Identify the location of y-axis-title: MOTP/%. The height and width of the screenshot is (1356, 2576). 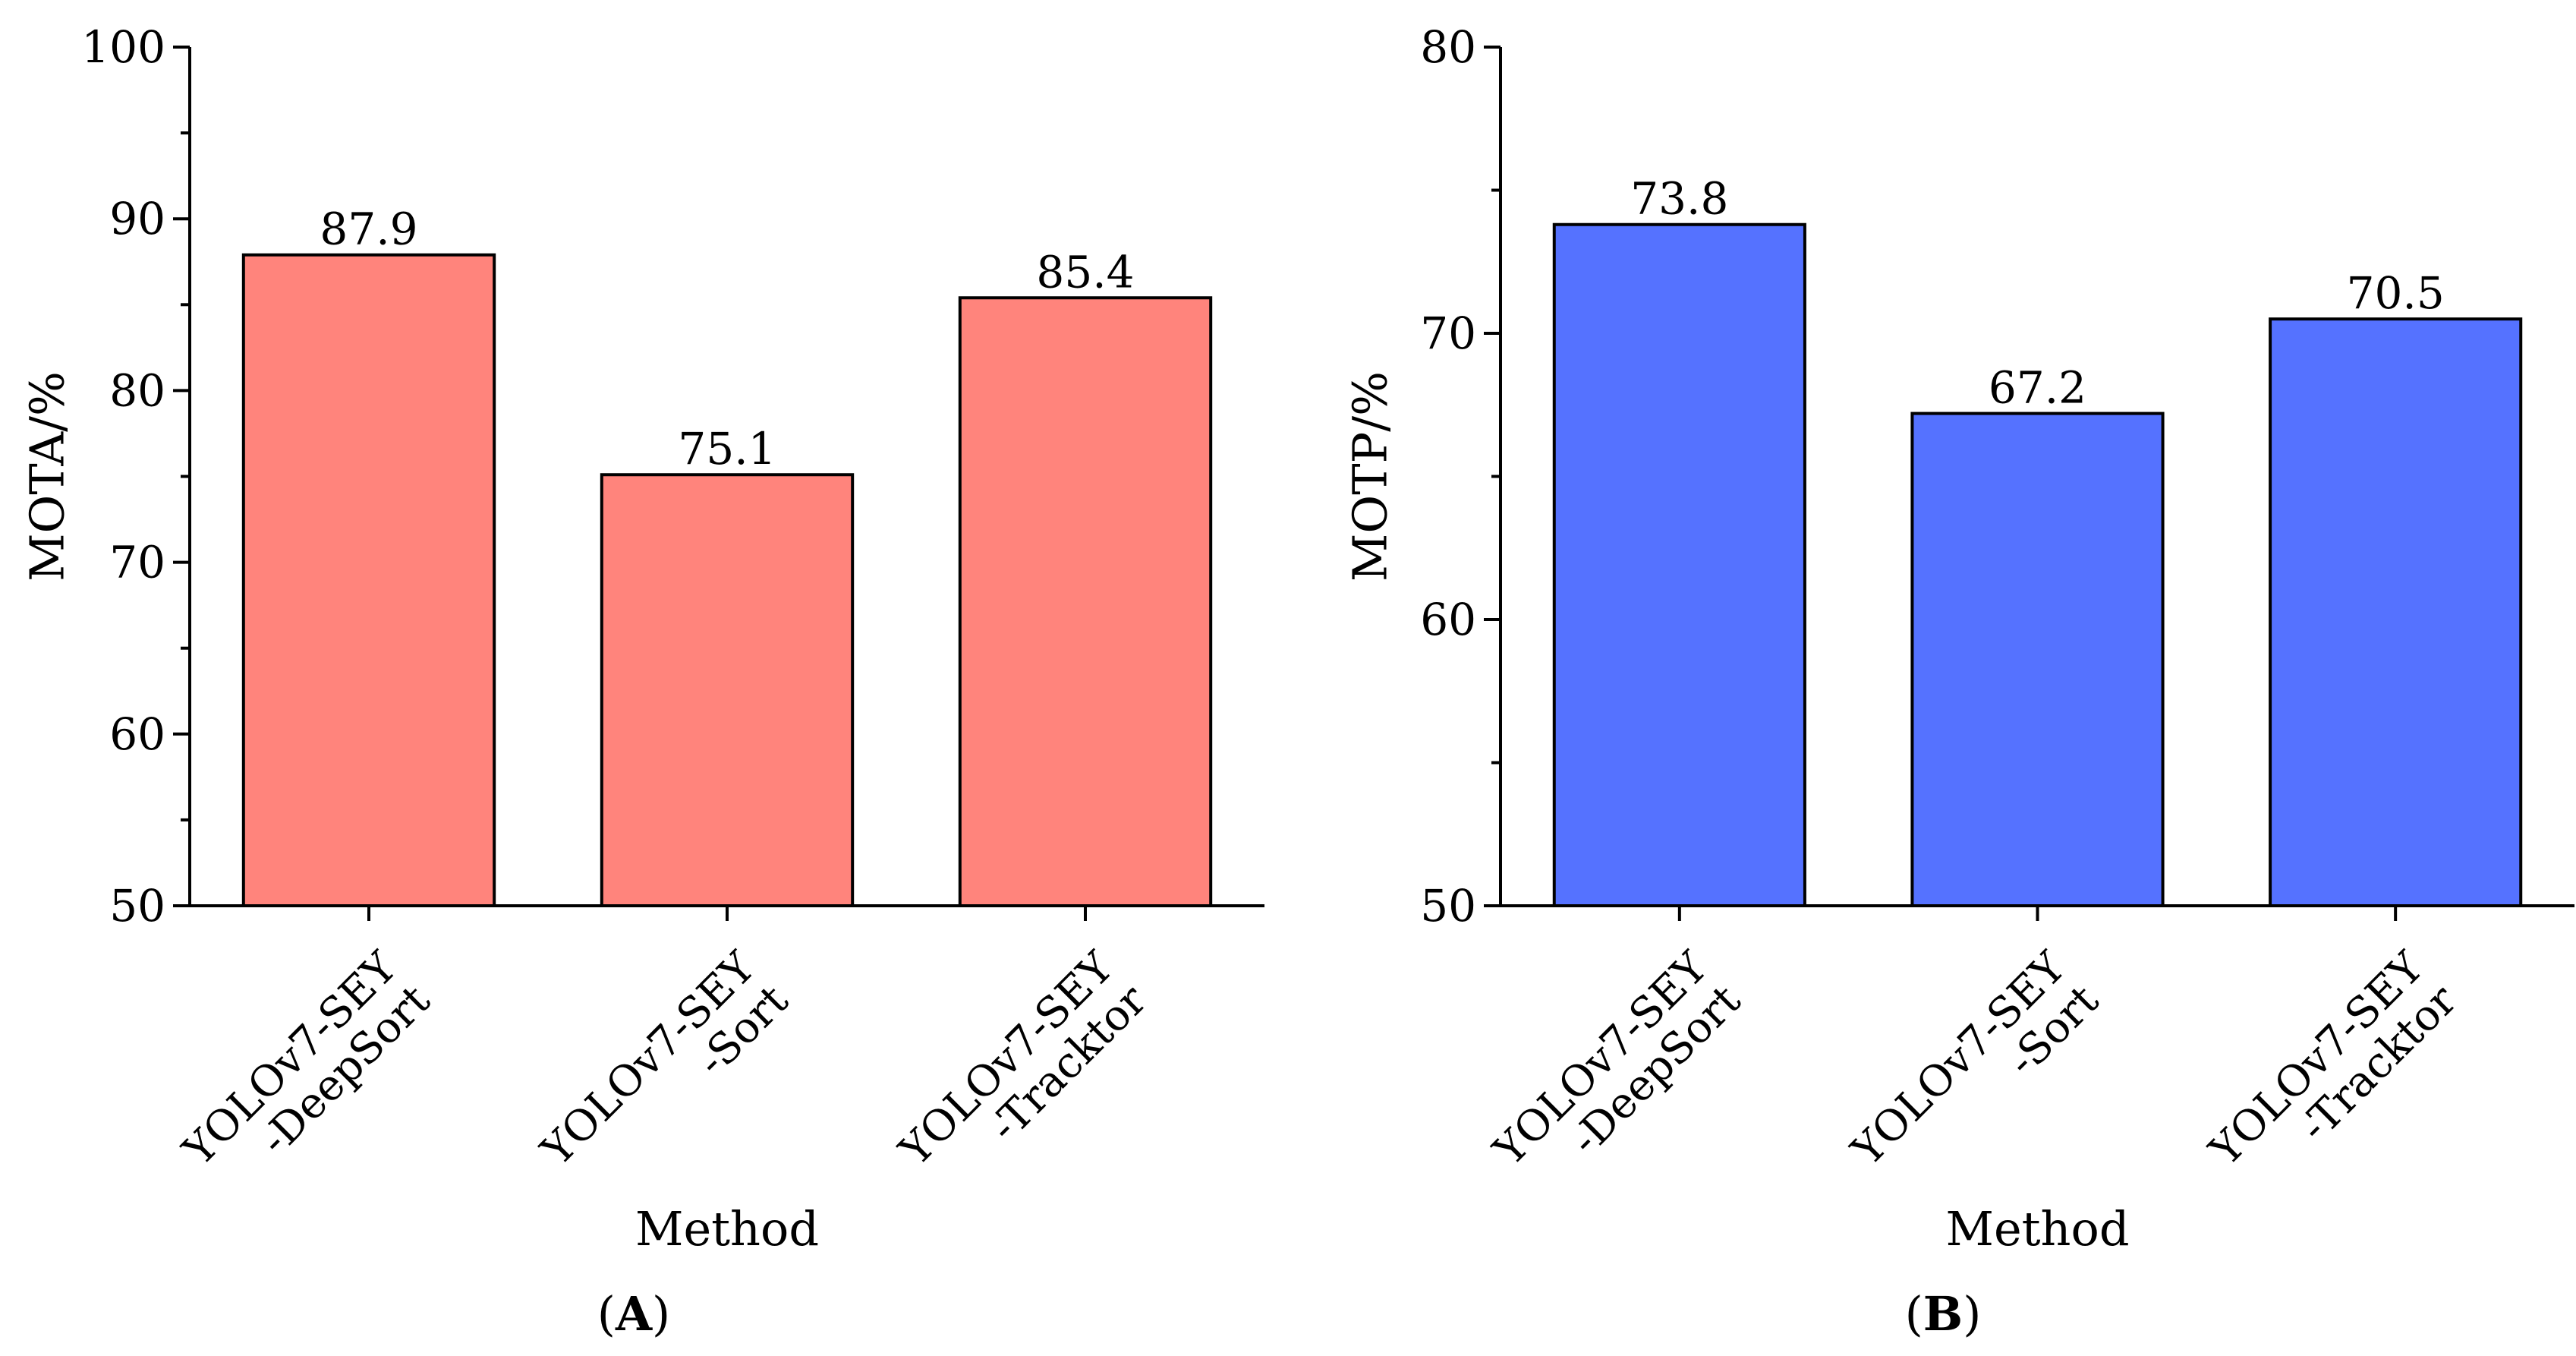
(1370, 476).